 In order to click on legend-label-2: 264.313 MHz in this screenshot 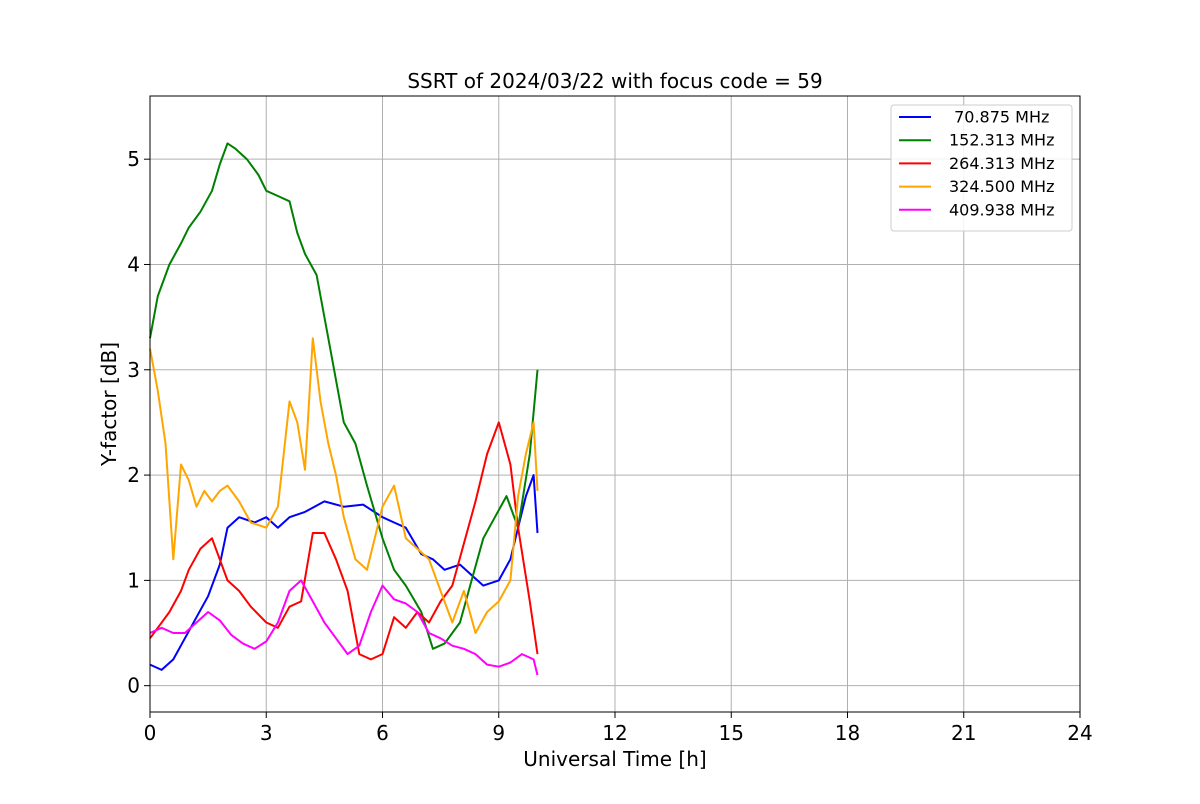, I will do `click(1001, 163)`.